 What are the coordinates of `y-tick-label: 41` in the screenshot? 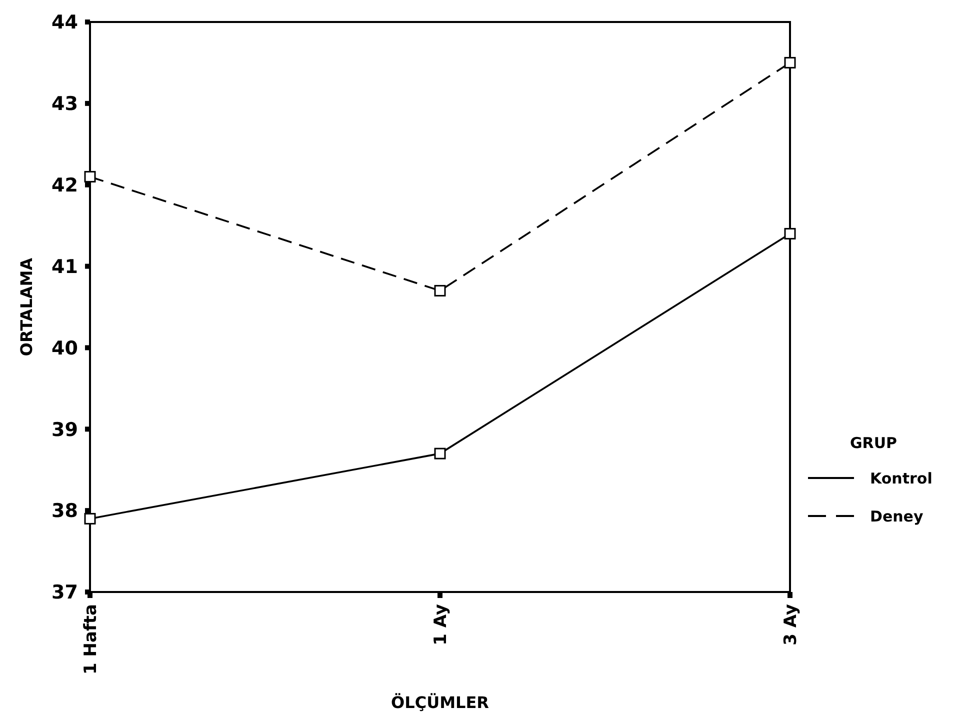 It's located at (65, 267).